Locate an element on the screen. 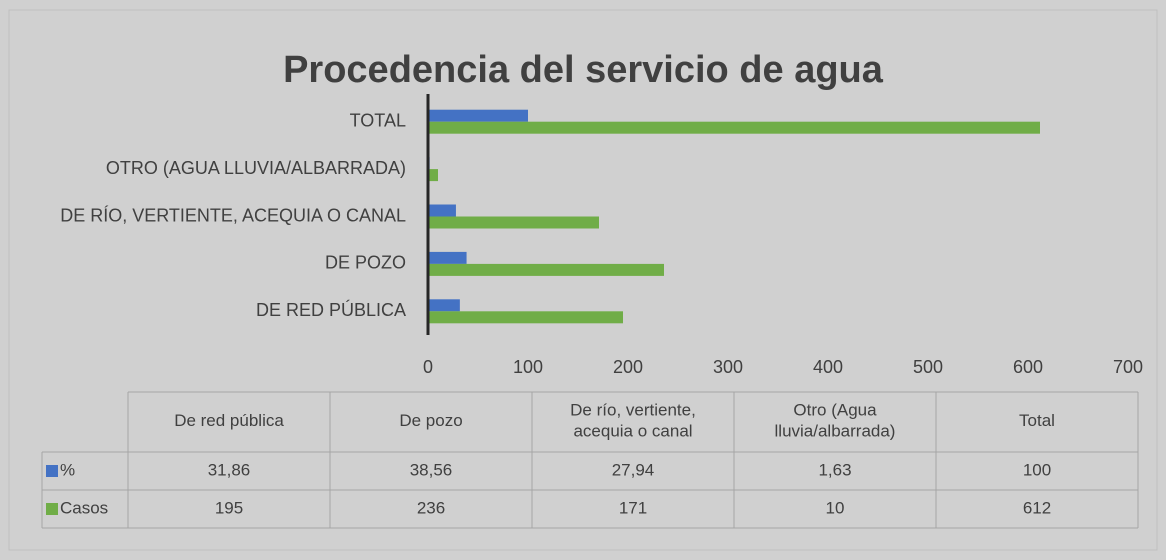 The height and width of the screenshot is (560, 1166). y-tick-label: DE RÍO, VERTIENTE, ACEQUIA O CANAL is located at coordinates (233, 215).